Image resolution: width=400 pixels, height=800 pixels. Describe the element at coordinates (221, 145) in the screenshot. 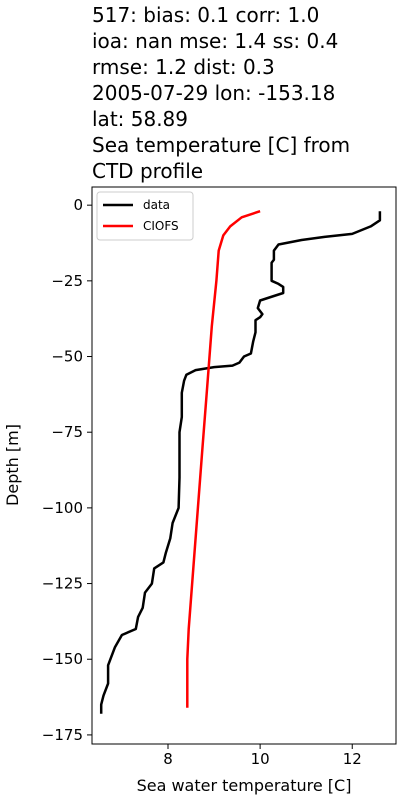

I see `title-line: Sea temperature [C] from` at that location.